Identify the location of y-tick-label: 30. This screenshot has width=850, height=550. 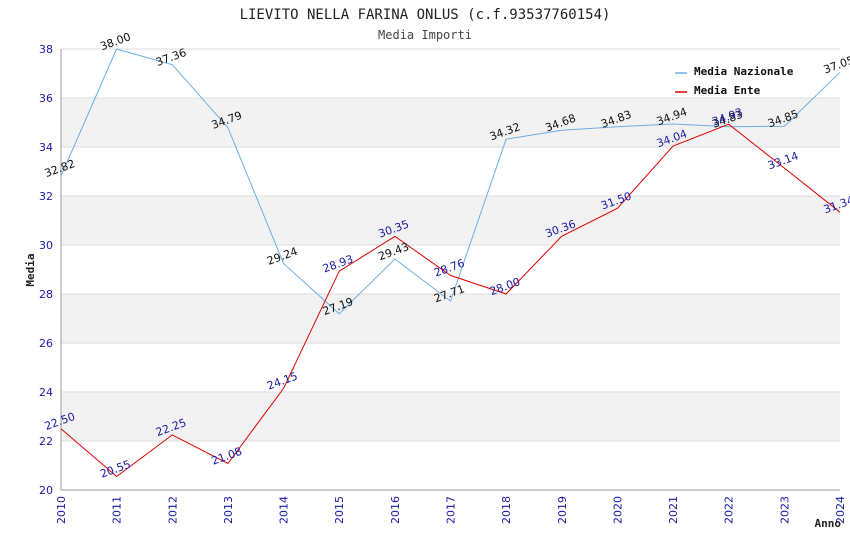
(46, 245).